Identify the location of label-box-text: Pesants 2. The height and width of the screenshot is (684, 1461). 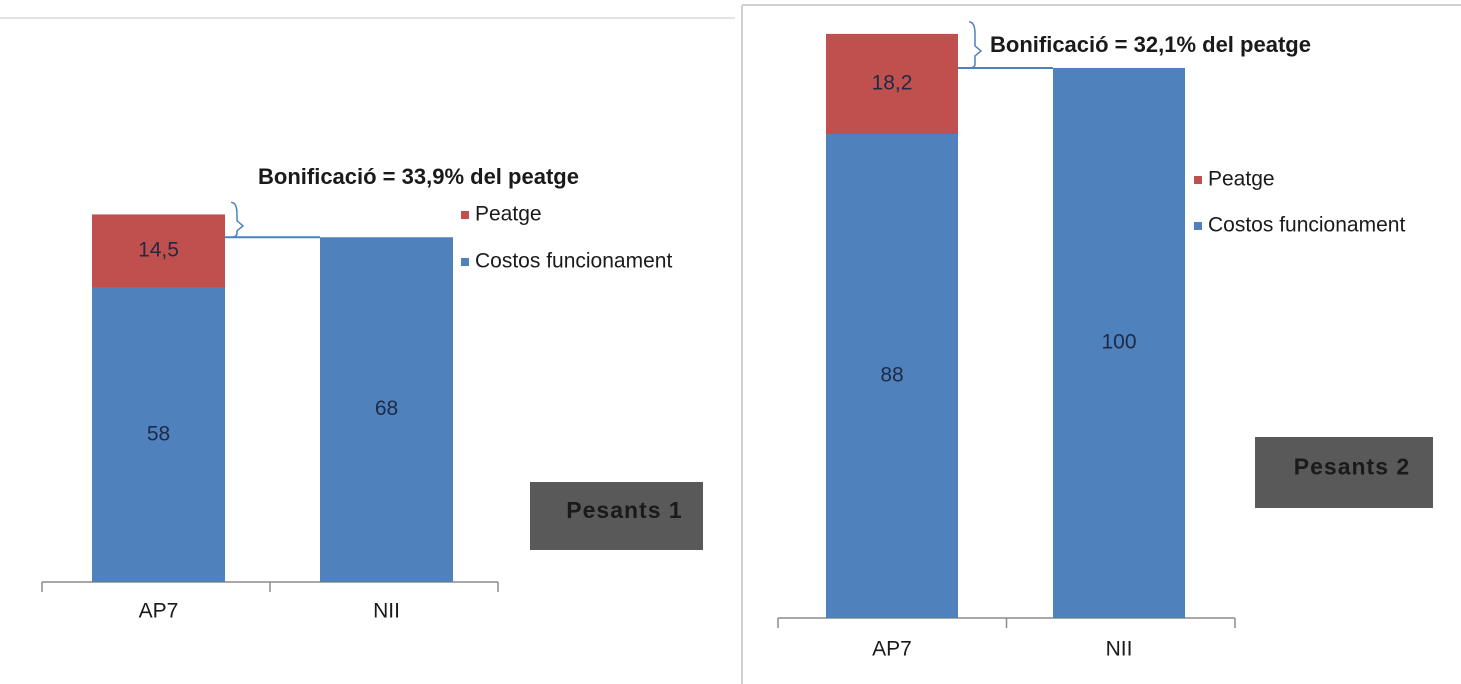
(1352, 467).